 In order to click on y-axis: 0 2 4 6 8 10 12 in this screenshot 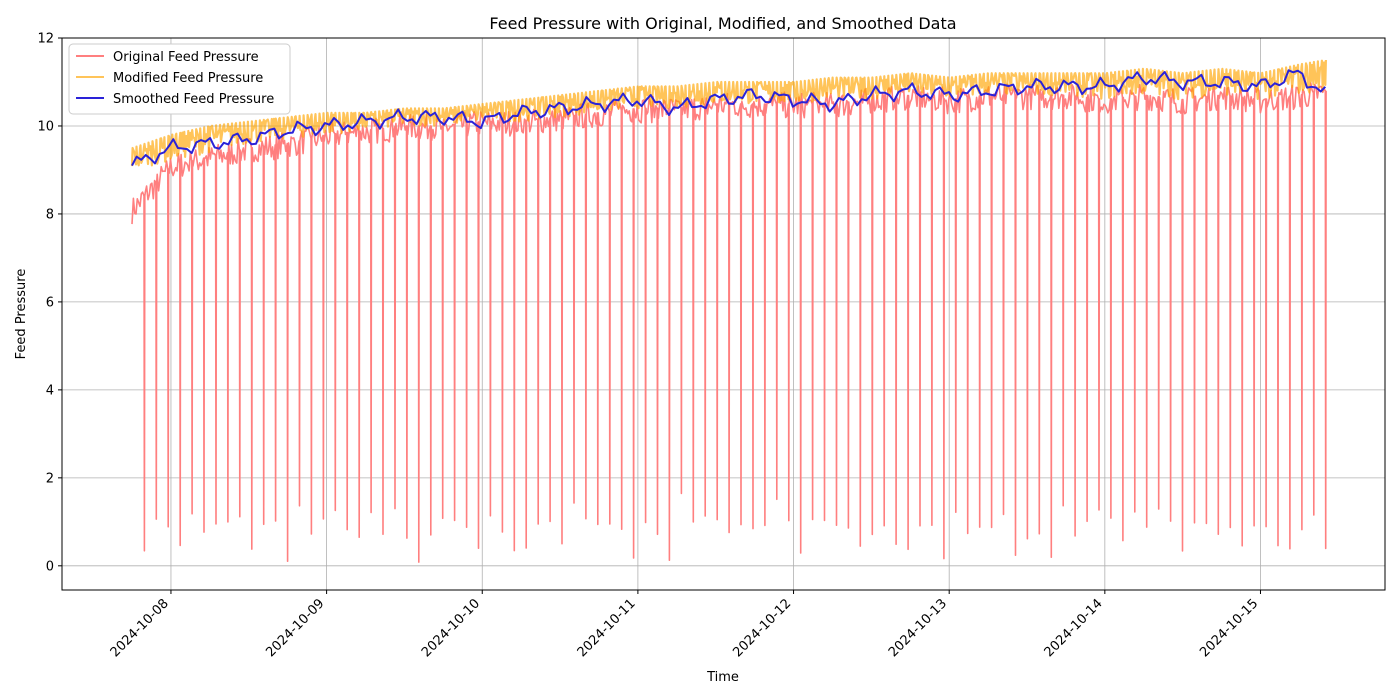, I will do `click(49, 303)`.